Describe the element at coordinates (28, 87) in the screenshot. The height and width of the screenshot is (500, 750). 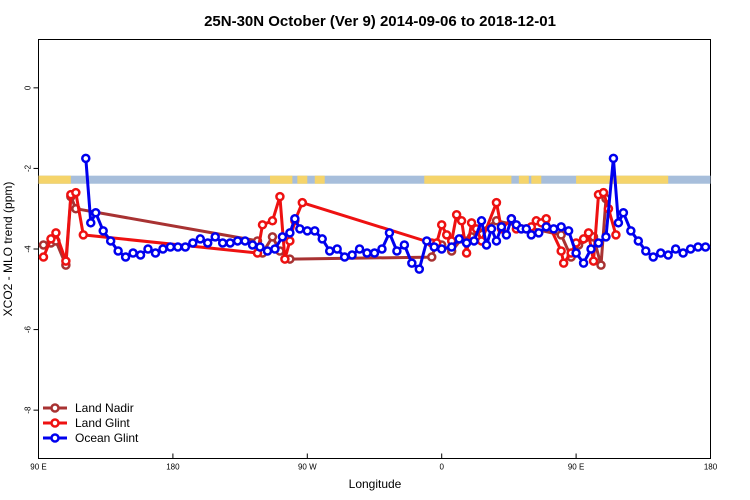
I see `y-tick-label-0: 0` at that location.